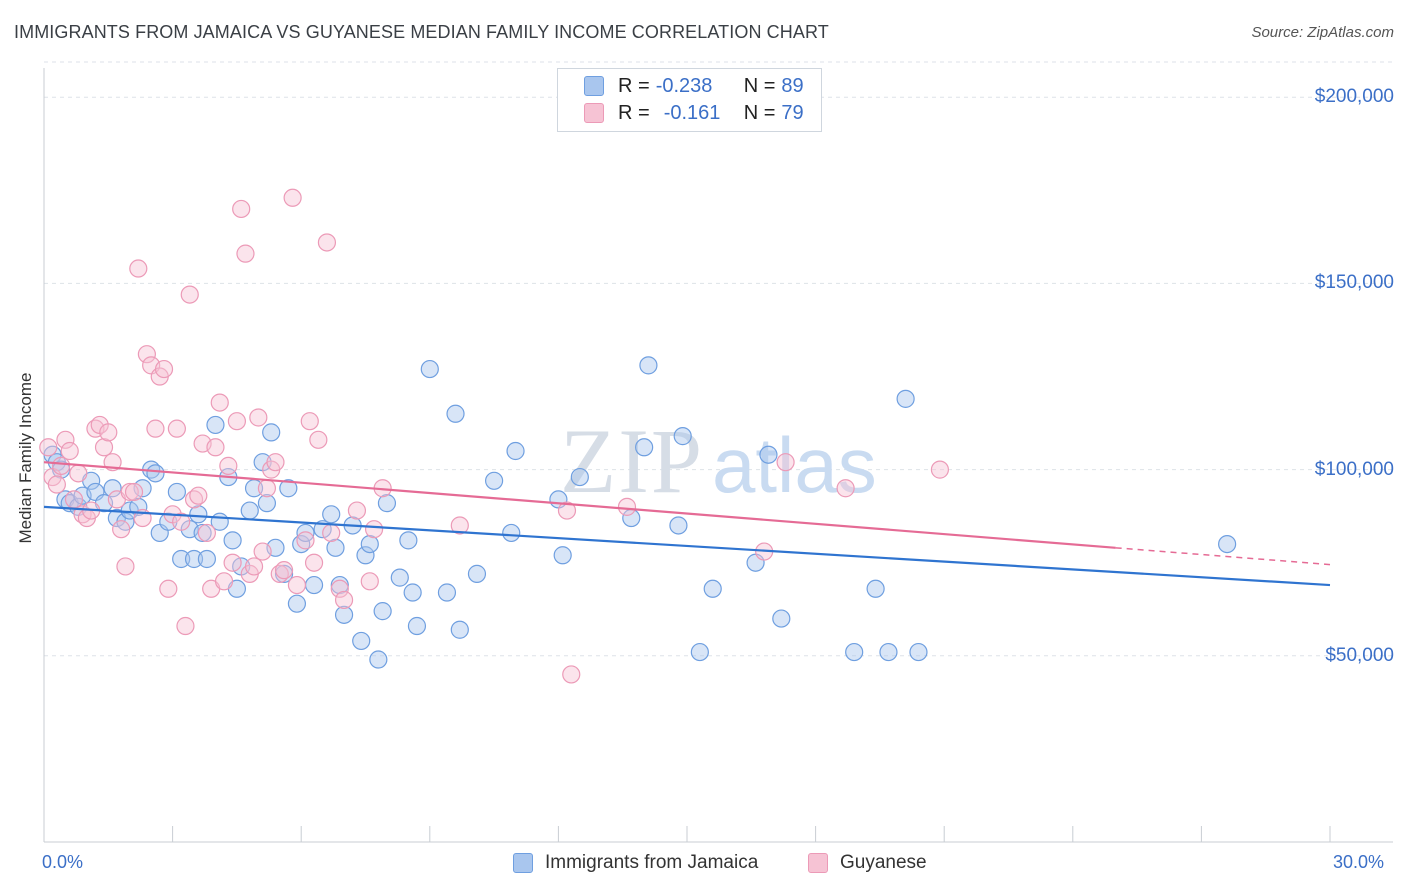 The image size is (1406, 892). Describe the element at coordinates (1354, 97) in the screenshot. I see `y-tick-label: $200,000` at that location.